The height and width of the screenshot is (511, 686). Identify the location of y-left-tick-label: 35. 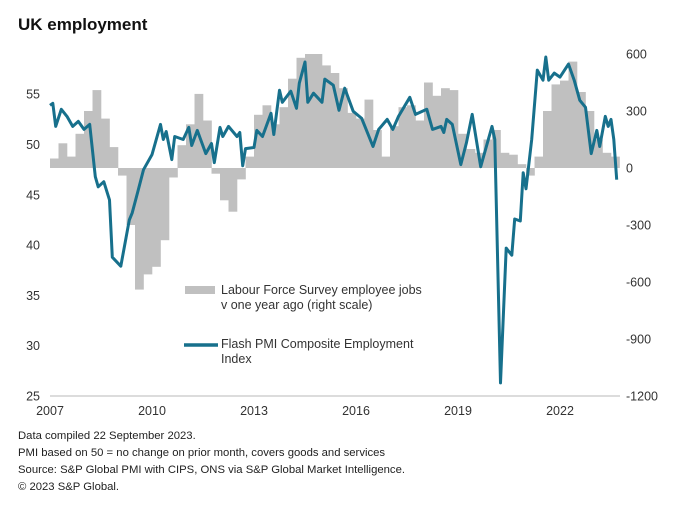
(33, 296).